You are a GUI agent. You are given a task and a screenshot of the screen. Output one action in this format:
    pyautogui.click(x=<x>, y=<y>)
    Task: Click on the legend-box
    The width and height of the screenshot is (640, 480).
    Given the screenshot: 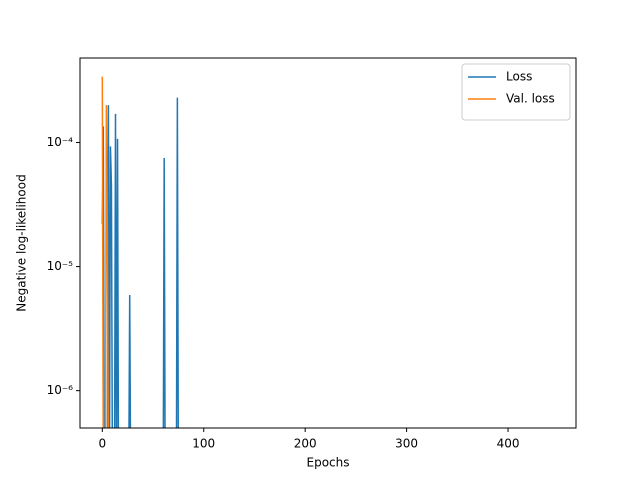 What is the action you would take?
    pyautogui.click(x=516, y=92)
    